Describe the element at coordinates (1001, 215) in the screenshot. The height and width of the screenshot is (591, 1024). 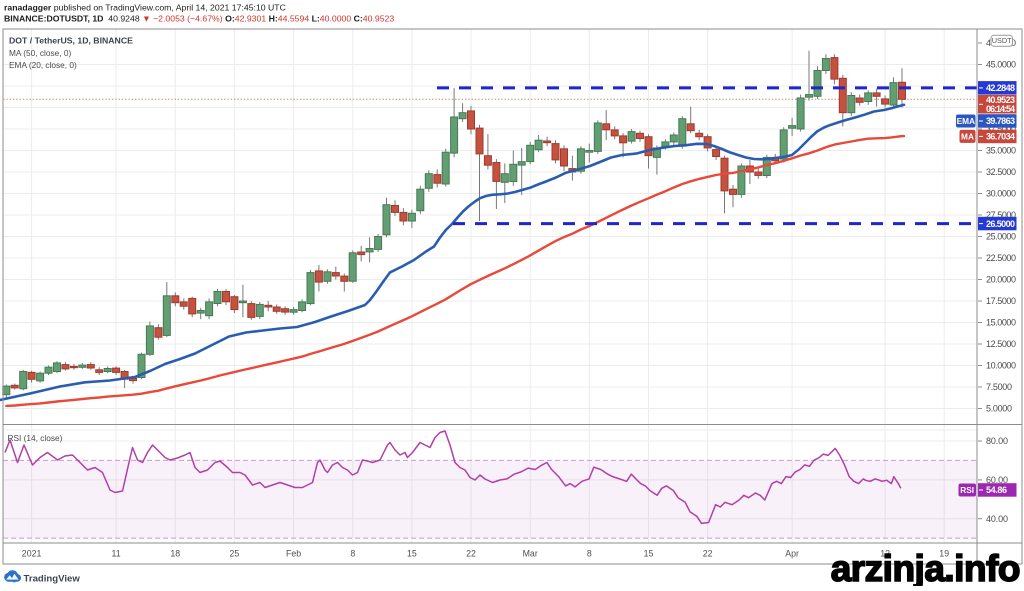
I see `svg-text: 27.5000` at that location.